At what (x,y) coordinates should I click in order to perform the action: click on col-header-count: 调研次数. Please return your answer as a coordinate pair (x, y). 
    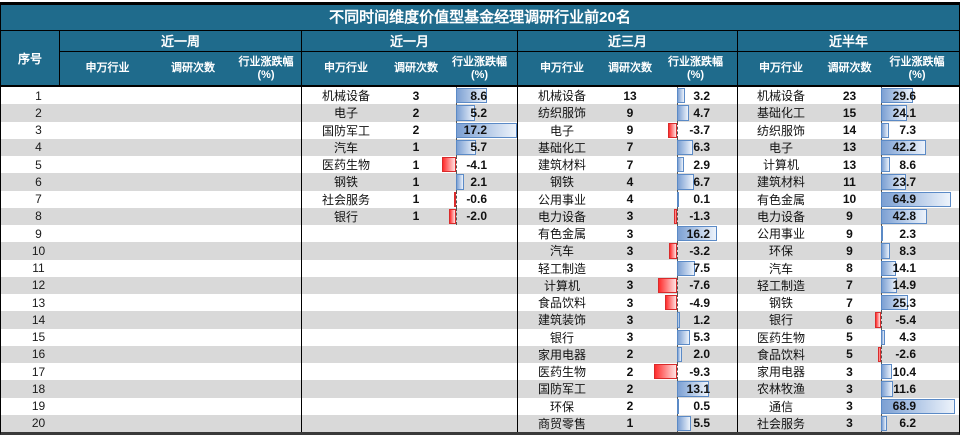
    Looking at the image, I should click on (416, 68).